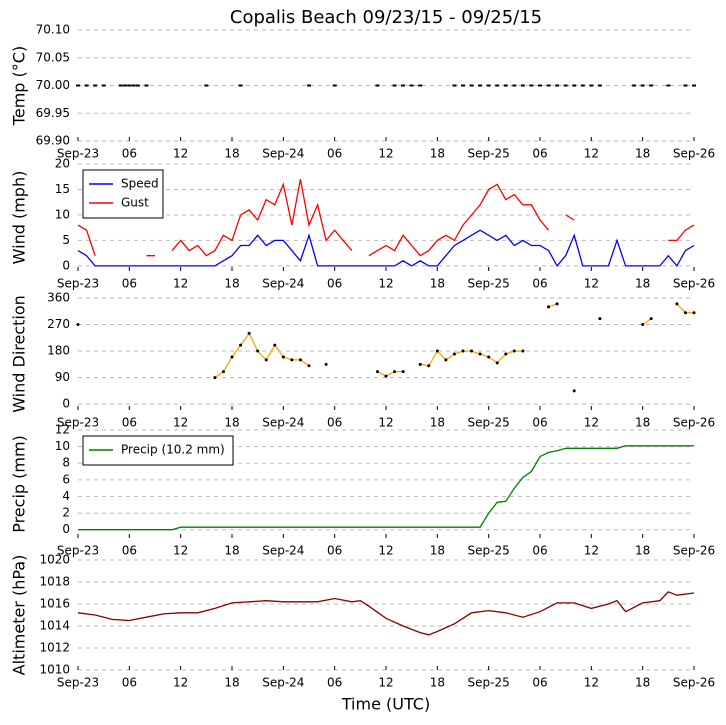 This screenshot has width=726, height=725. I want to click on y-tick-label: 6, so click(66, 479).